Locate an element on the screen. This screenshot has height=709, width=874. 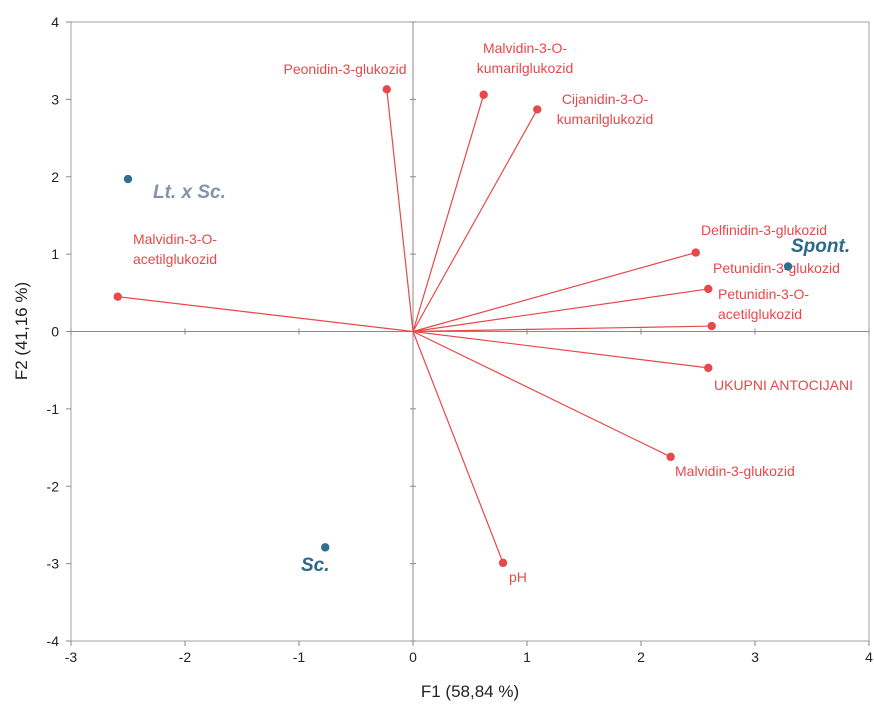
y-tick-label: 3 is located at coordinates (55, 99).